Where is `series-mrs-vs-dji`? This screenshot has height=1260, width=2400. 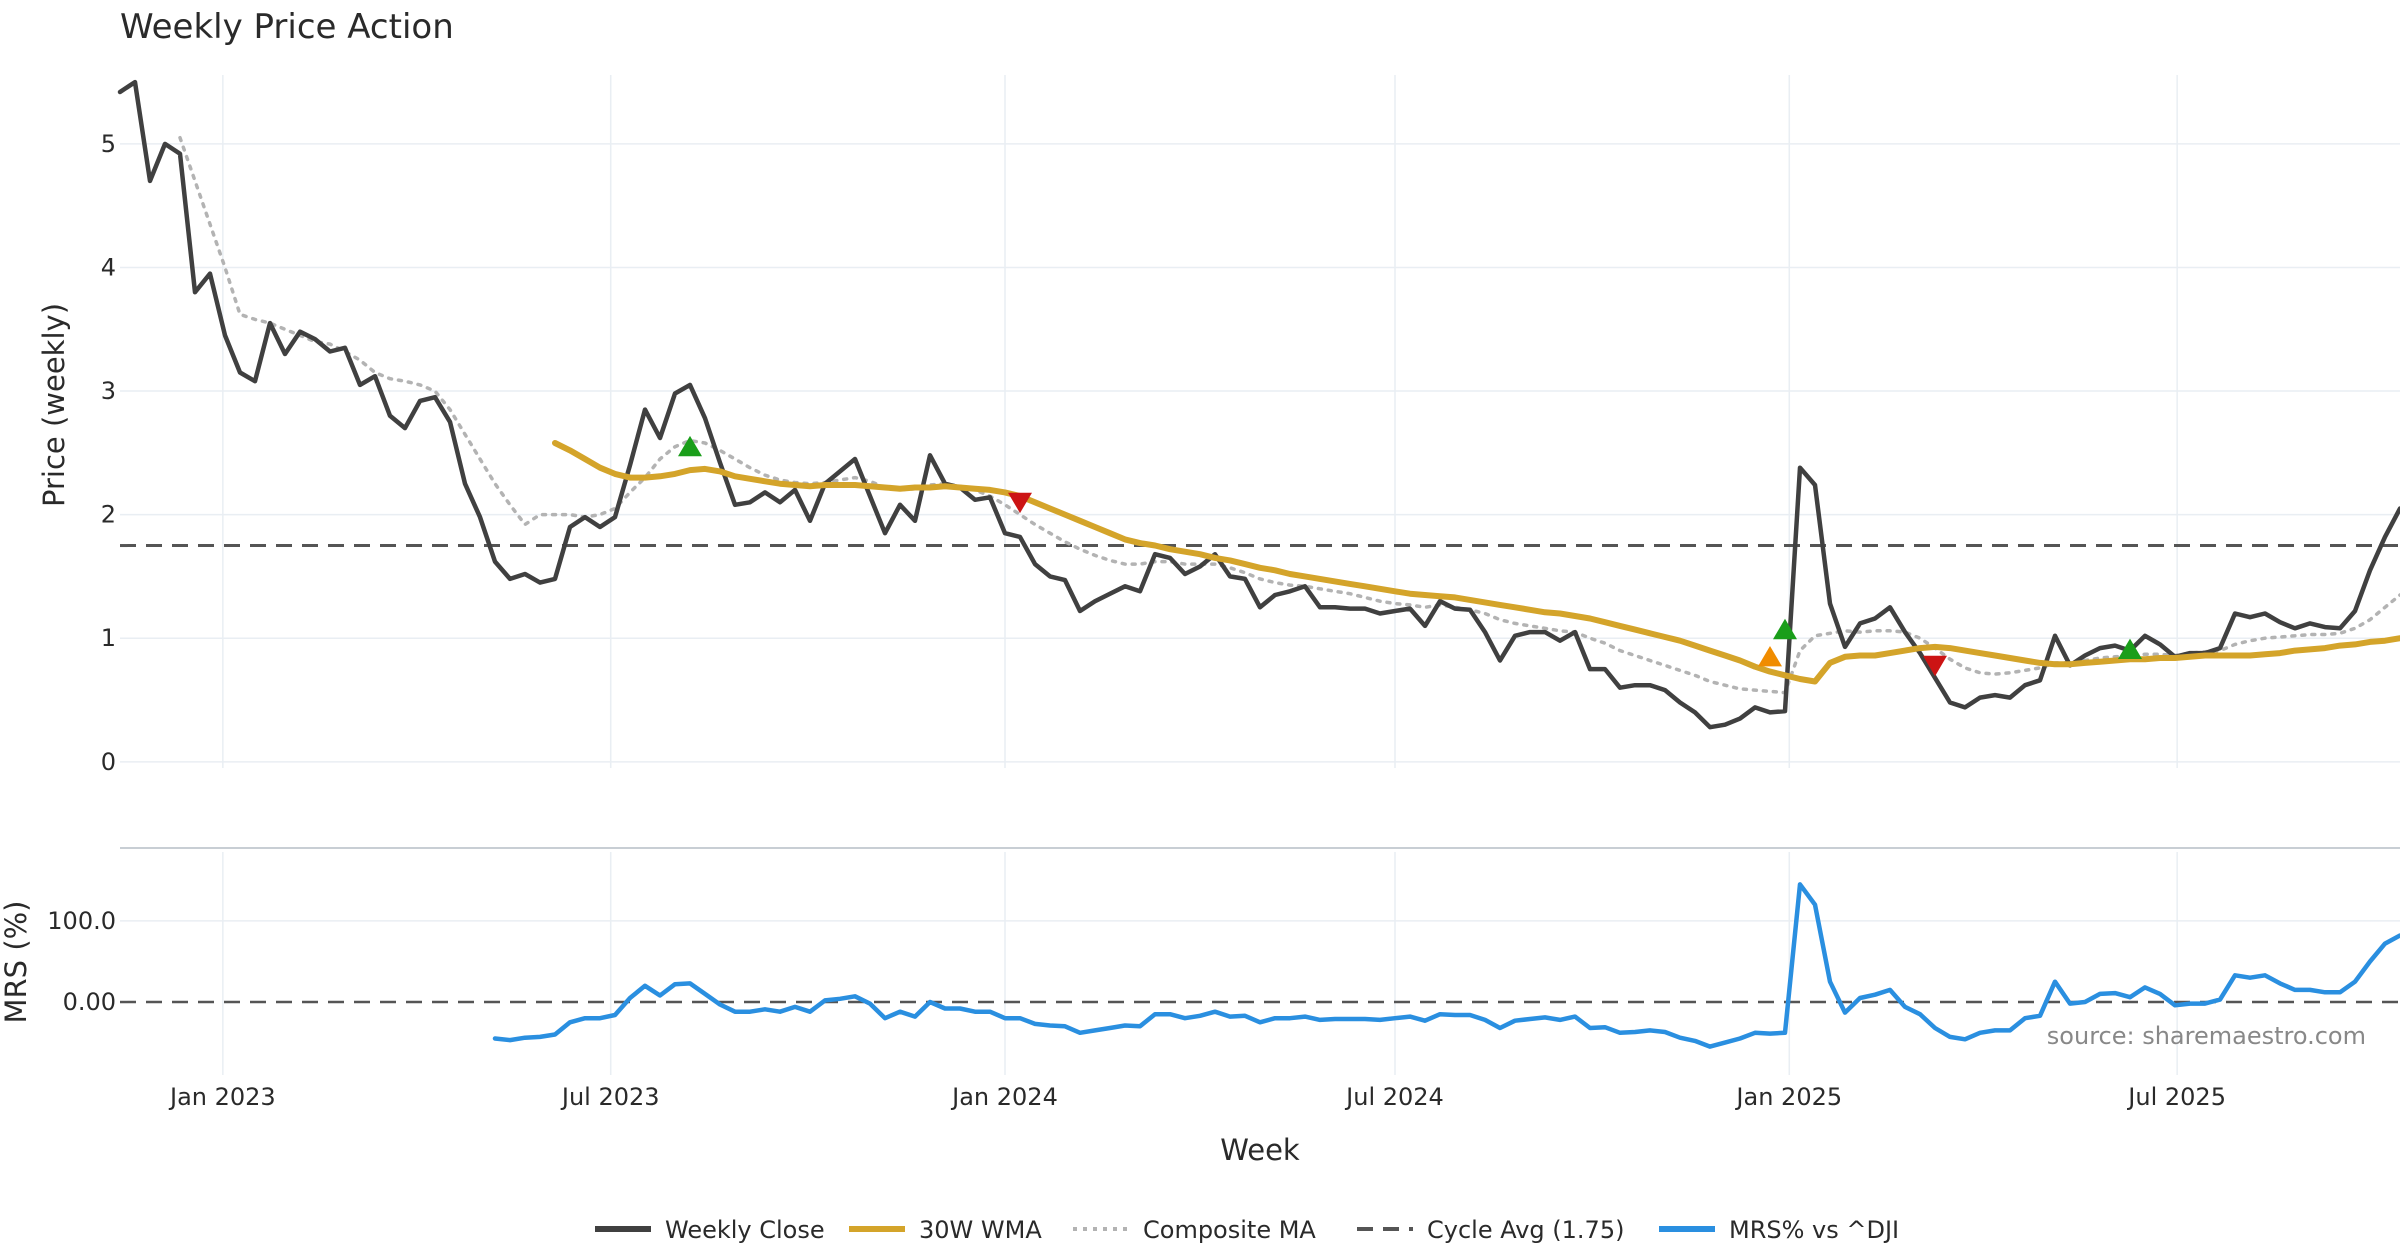 series-mrs-vs-dji is located at coordinates (1446, 965).